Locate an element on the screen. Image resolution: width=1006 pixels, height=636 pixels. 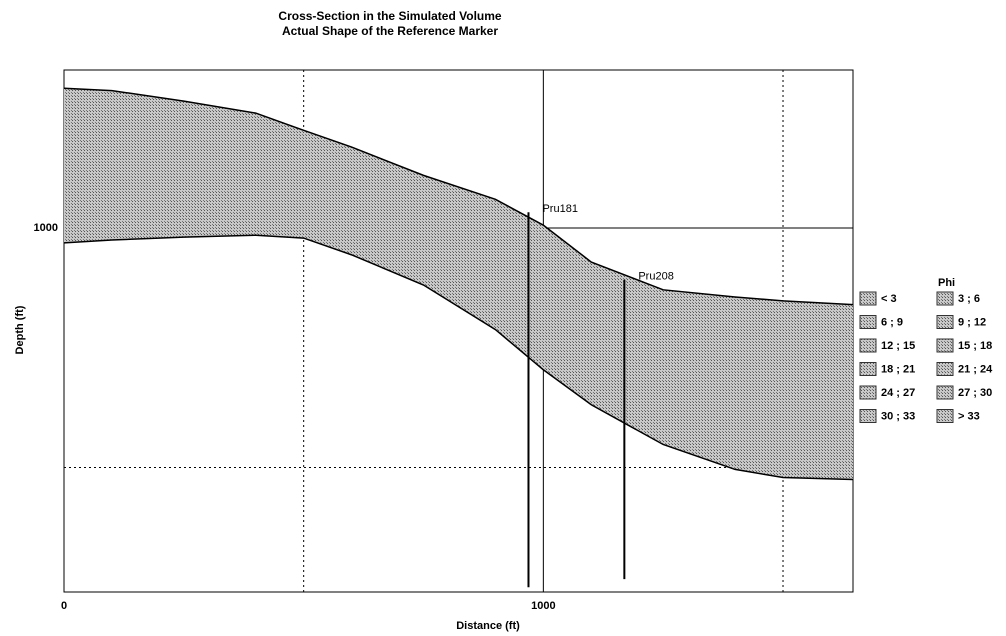
x-tick-label: 0 is located at coordinates (64, 606).